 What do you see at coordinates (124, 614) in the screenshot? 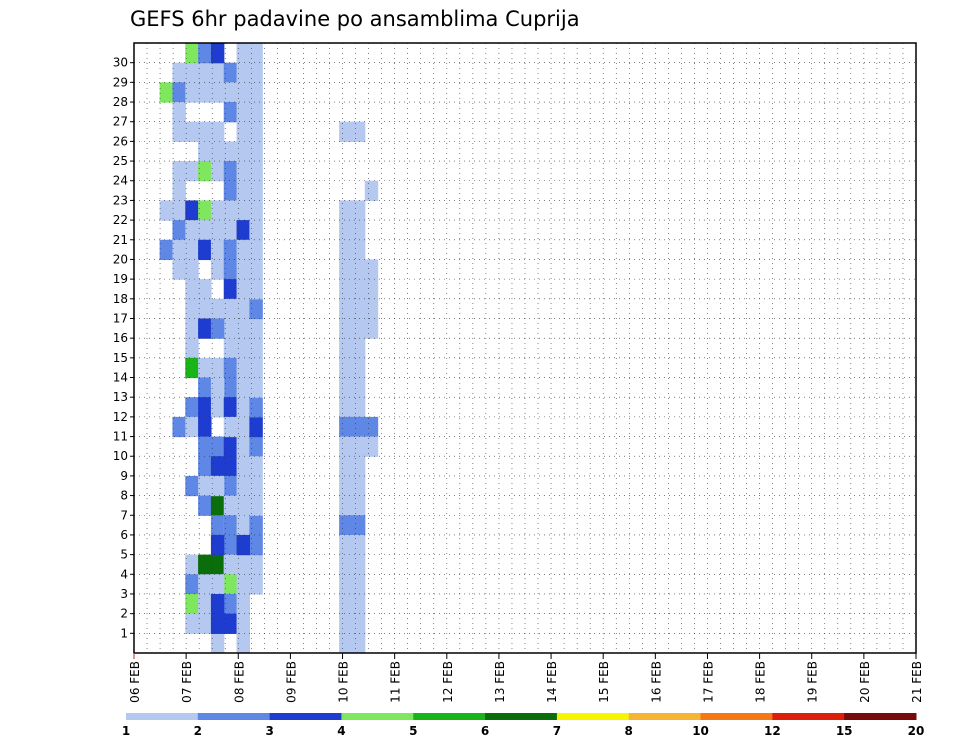
I see `y-tick-label: 2` at bounding box center [124, 614].